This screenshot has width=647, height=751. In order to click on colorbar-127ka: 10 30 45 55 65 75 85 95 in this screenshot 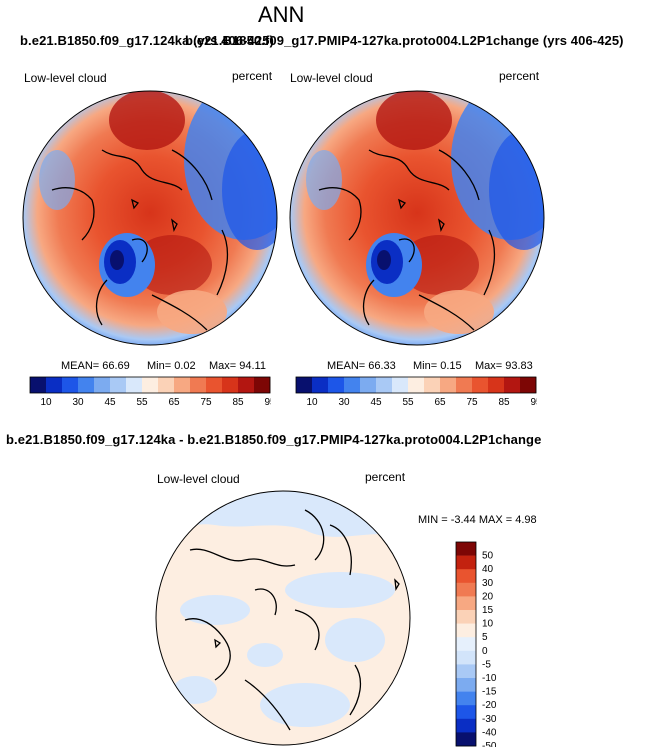, I will do `click(416, 391)`.